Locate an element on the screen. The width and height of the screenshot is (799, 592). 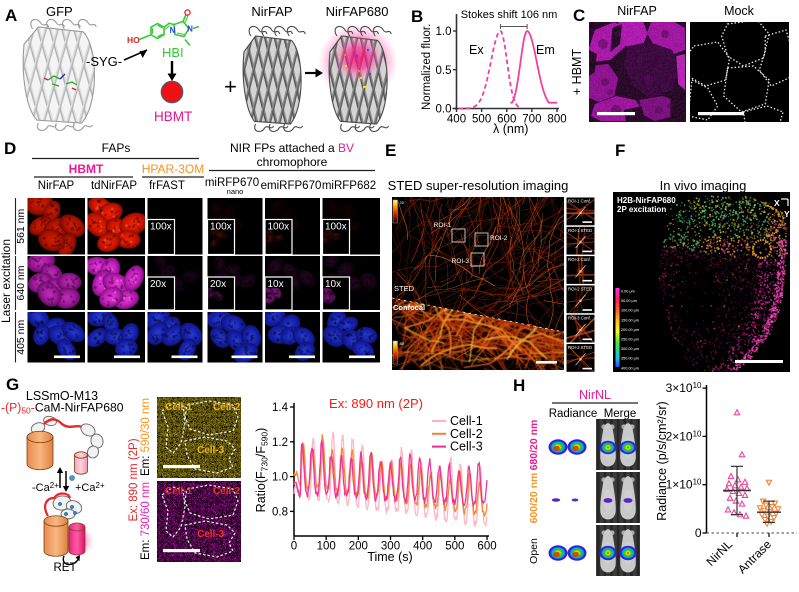
svg-text: Radiance (p/s/cm²/sr) is located at coordinates (662, 460).